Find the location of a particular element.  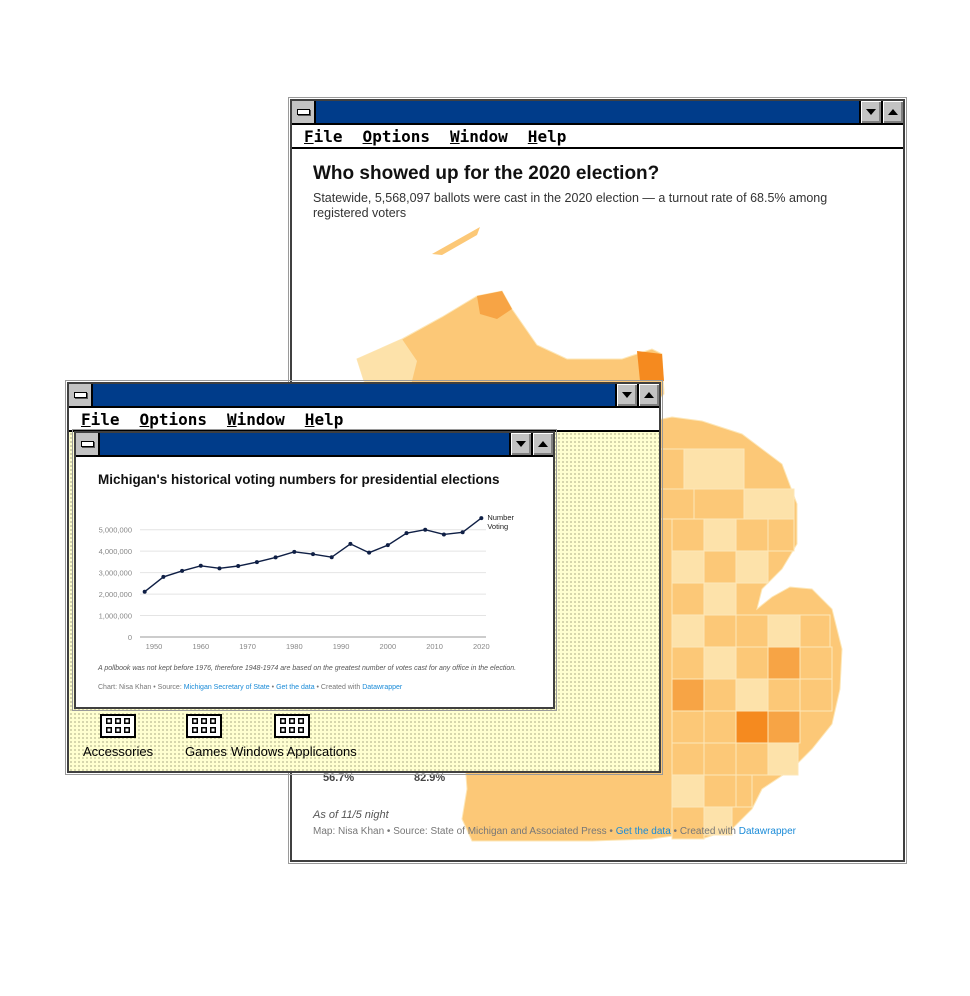

map-window-minimize-button is located at coordinates (870, 112).